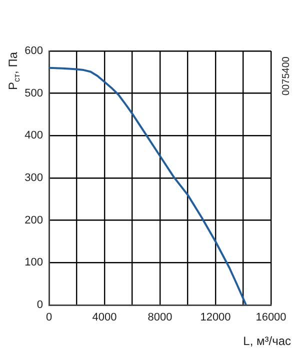 The image size is (298, 353). I want to click on y-tick-label: 200, so click(33, 220).